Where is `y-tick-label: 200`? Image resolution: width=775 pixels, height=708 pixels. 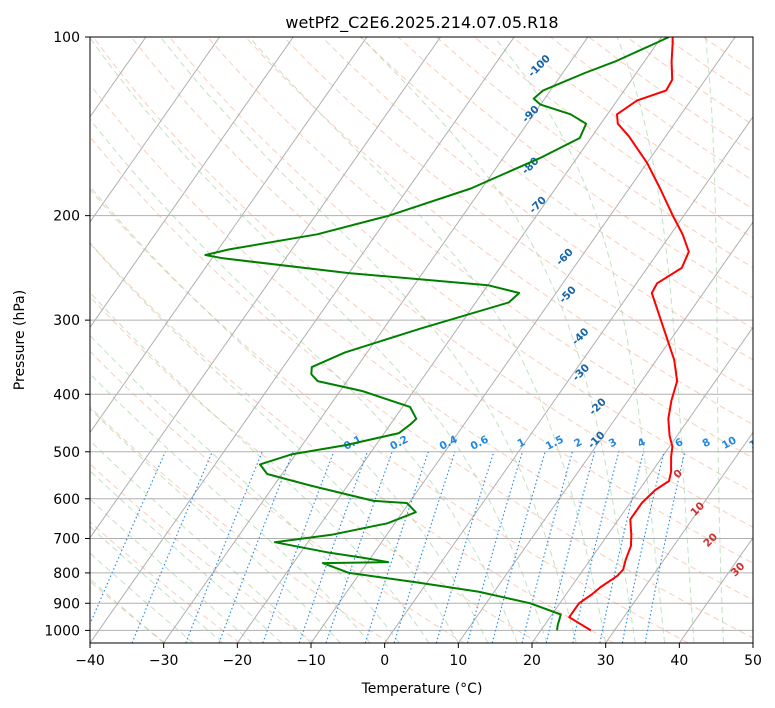 y-tick-label: 200 is located at coordinates (66, 217).